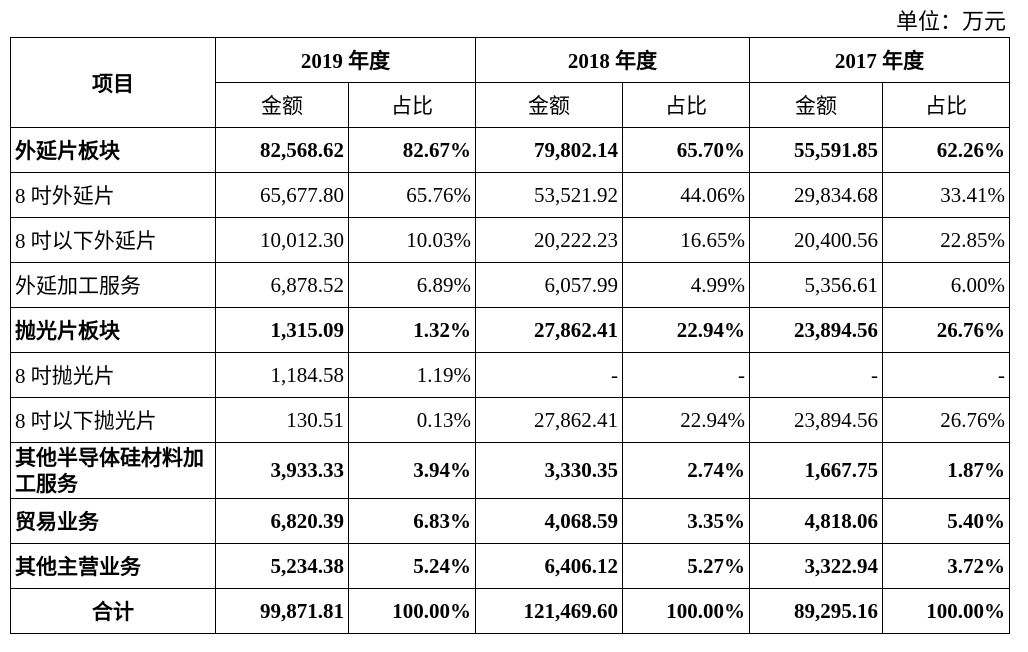 This screenshot has width=1028, height=652. Describe the element at coordinates (816, 470) in the screenshot. I see `amount-cell: 1,667.75` at that location.